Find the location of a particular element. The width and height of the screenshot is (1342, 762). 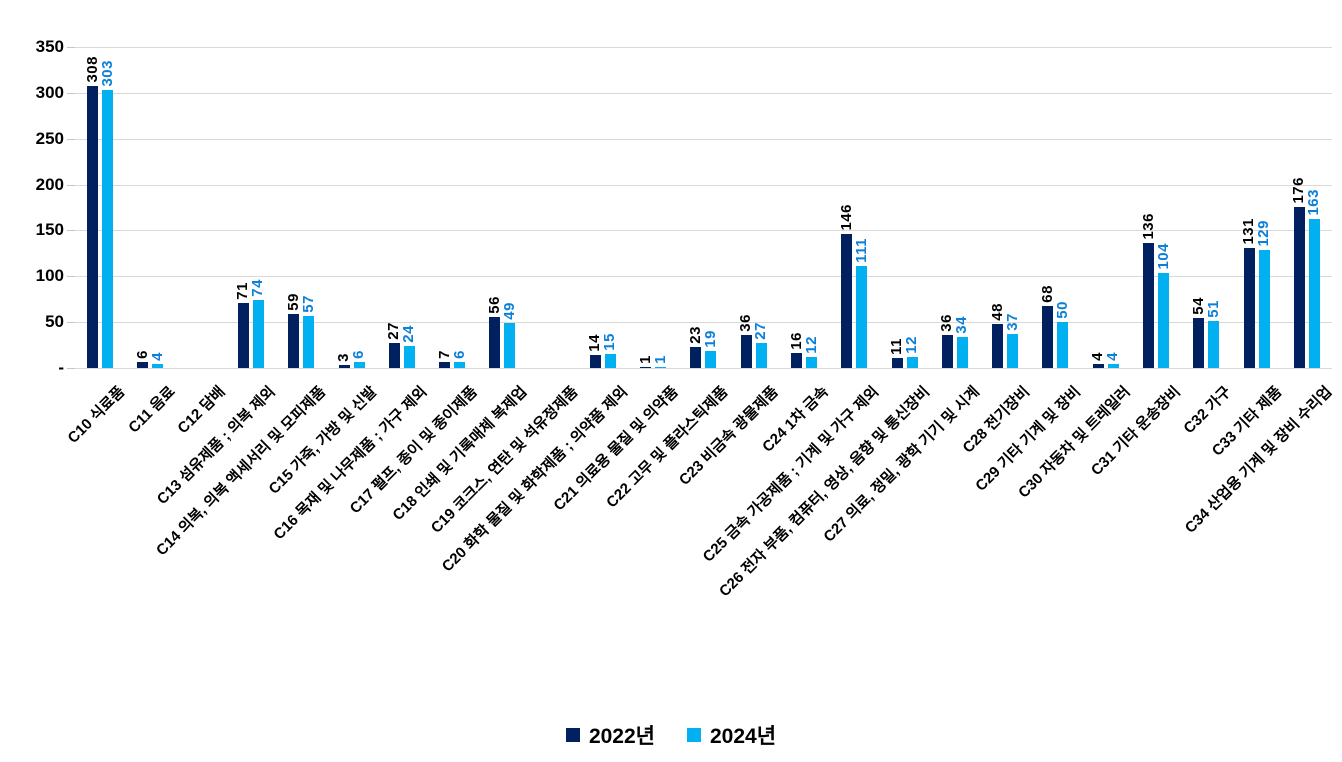

value-label-2024년: 49 is located at coordinates (509, 311).